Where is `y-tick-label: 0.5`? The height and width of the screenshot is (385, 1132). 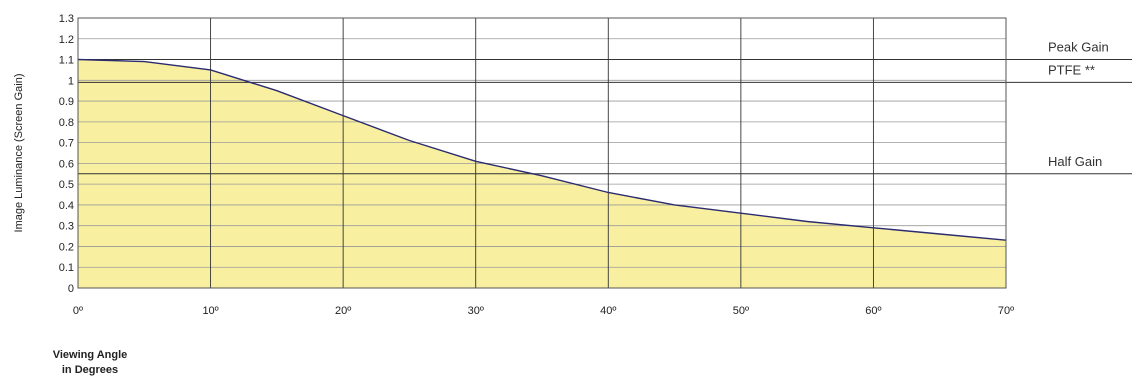 y-tick-label: 0.5 is located at coordinates (66, 185).